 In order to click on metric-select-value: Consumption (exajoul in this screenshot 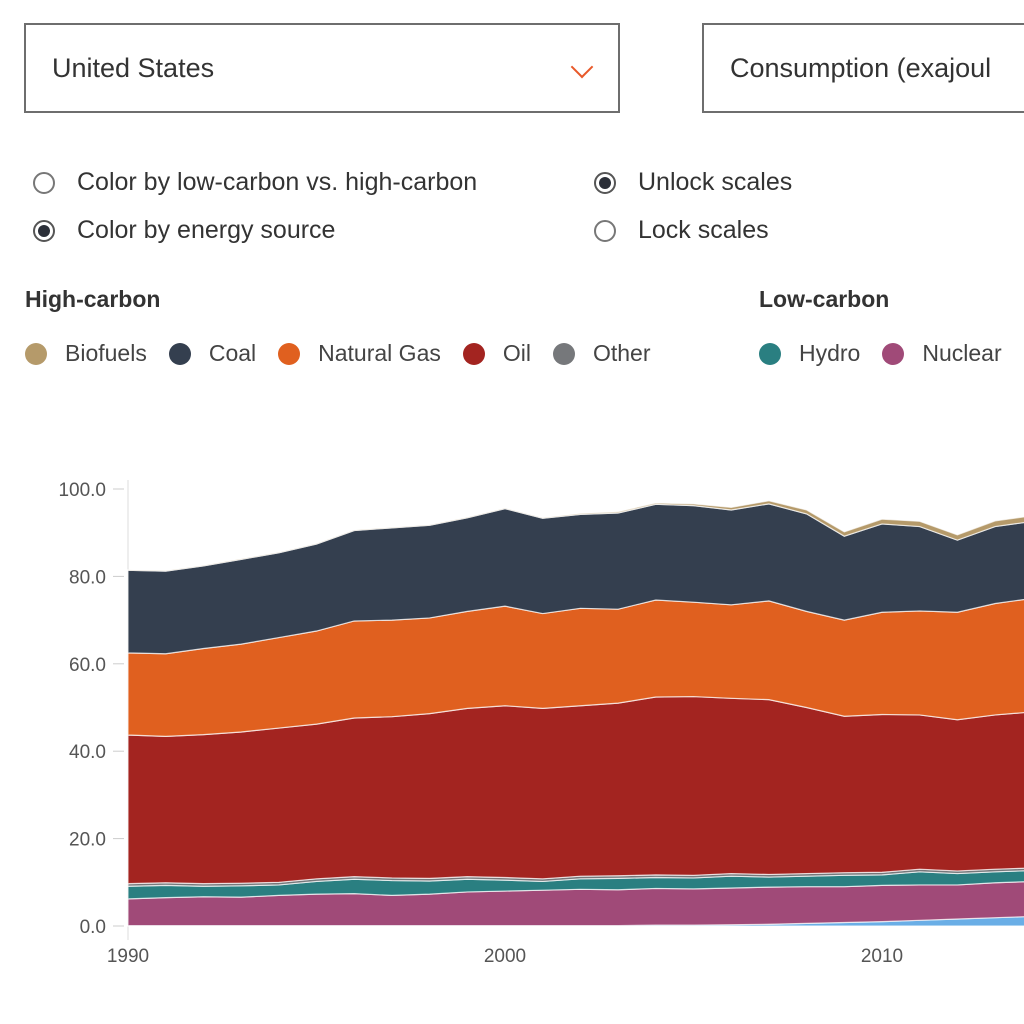, I will do `click(861, 67)`.